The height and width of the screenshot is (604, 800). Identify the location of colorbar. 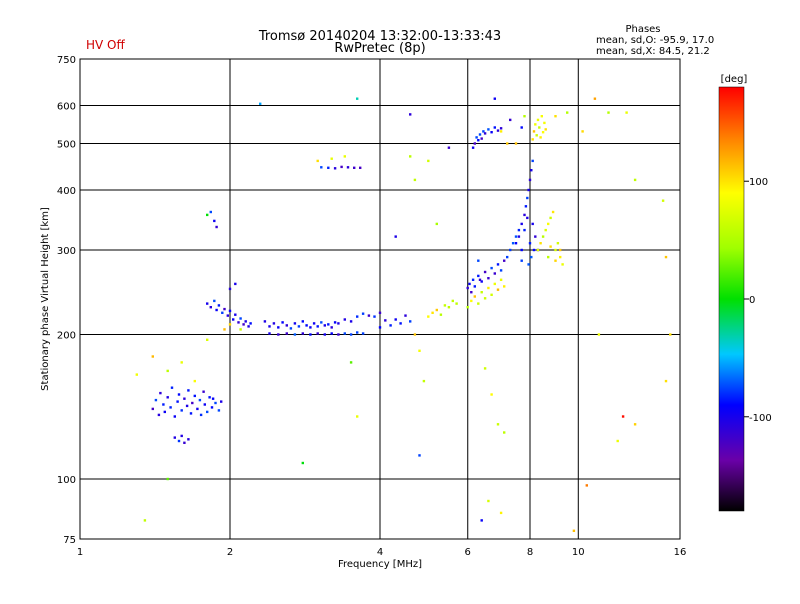
(731, 299).